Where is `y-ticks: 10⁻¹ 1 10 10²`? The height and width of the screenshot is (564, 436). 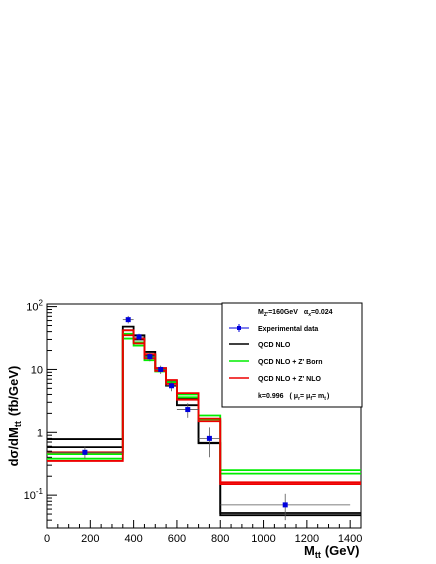
y-ticks: 10⁻¹ 1 10 10² is located at coordinates (40, 414).